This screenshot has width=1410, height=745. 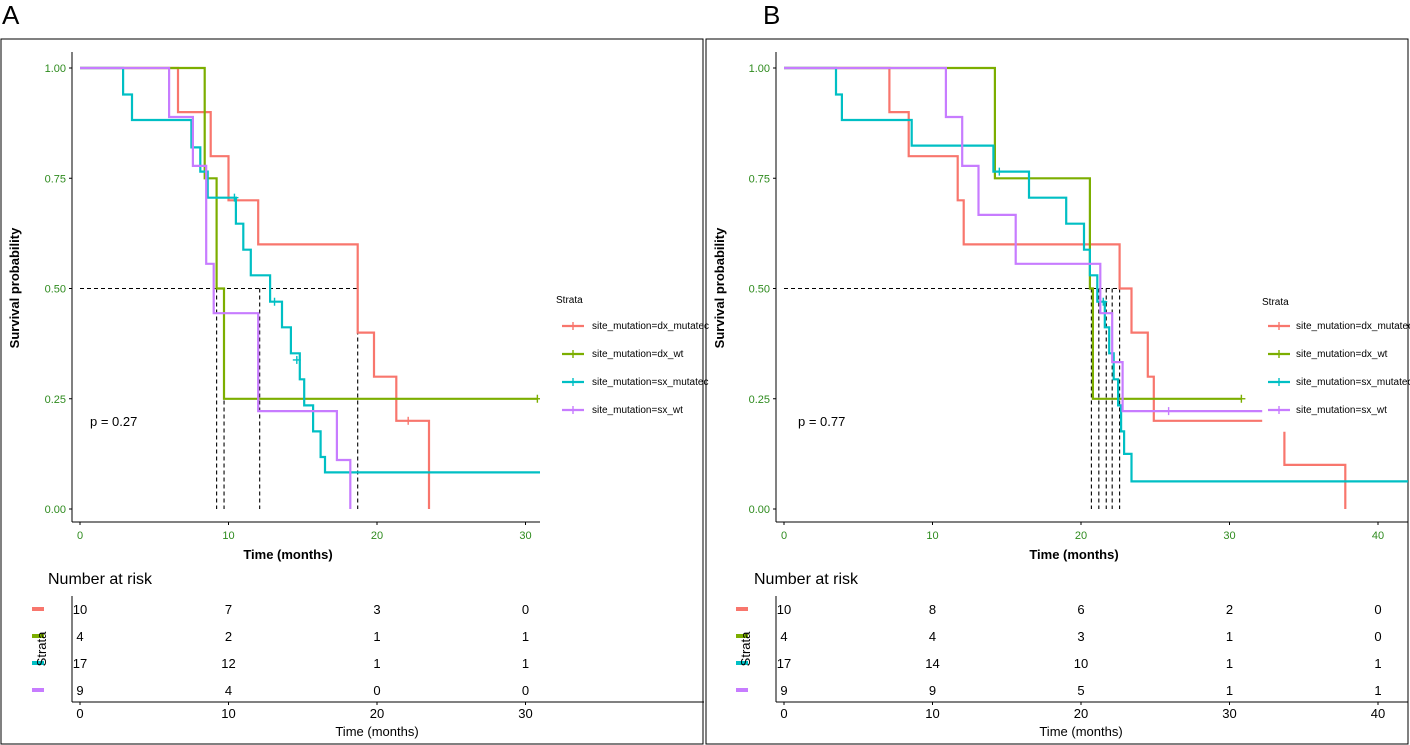 What do you see at coordinates (1080, 690) in the screenshot?
I see `risk-count: 5` at bounding box center [1080, 690].